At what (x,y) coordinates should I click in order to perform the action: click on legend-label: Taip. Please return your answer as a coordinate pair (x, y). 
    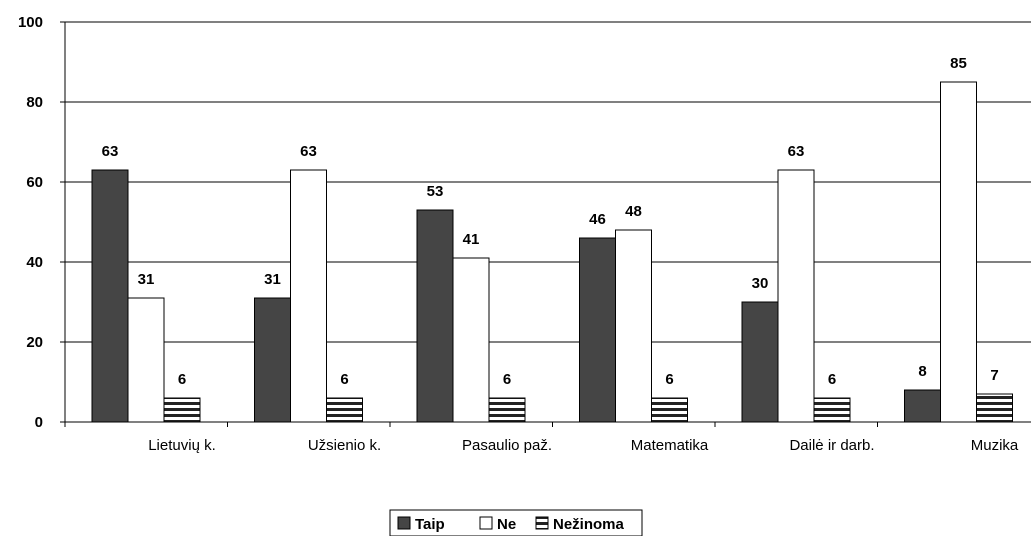
    Looking at the image, I should click on (430, 524).